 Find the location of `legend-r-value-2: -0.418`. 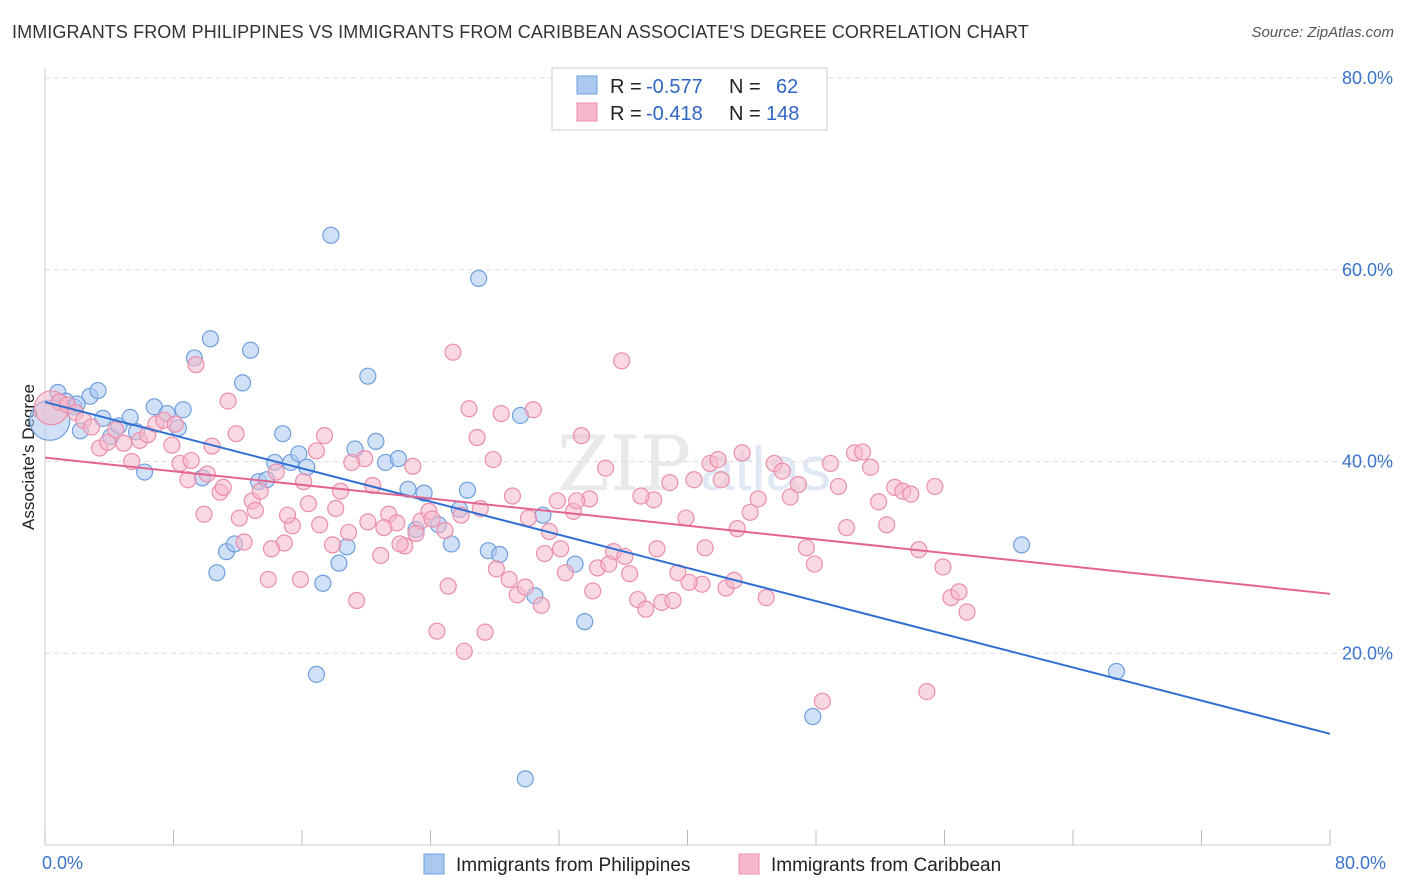

legend-r-value-2: -0.418 is located at coordinates (674, 114).